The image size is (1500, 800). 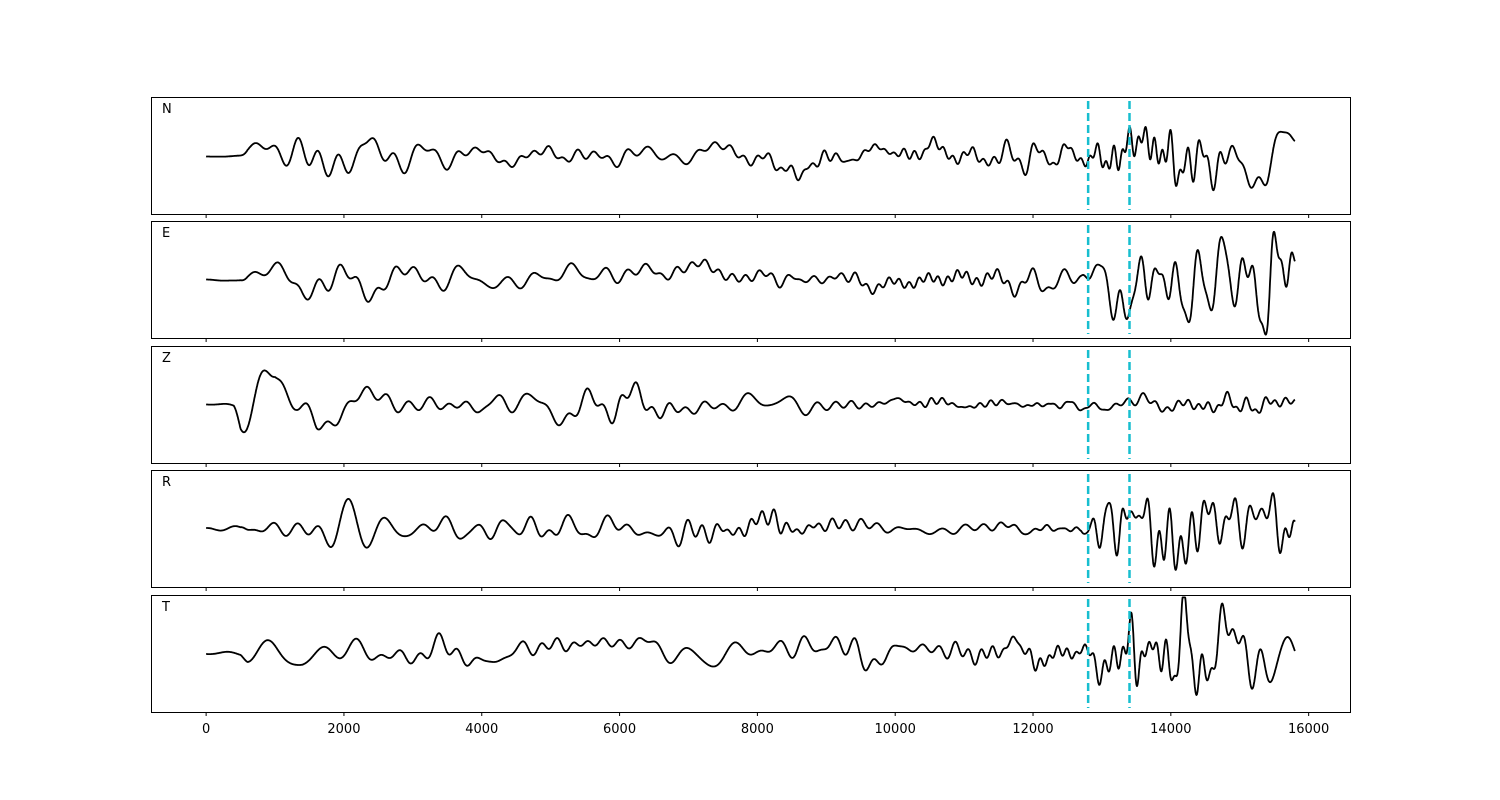 What do you see at coordinates (895, 729) in the screenshot?
I see `x-tick-label: 10000` at bounding box center [895, 729].